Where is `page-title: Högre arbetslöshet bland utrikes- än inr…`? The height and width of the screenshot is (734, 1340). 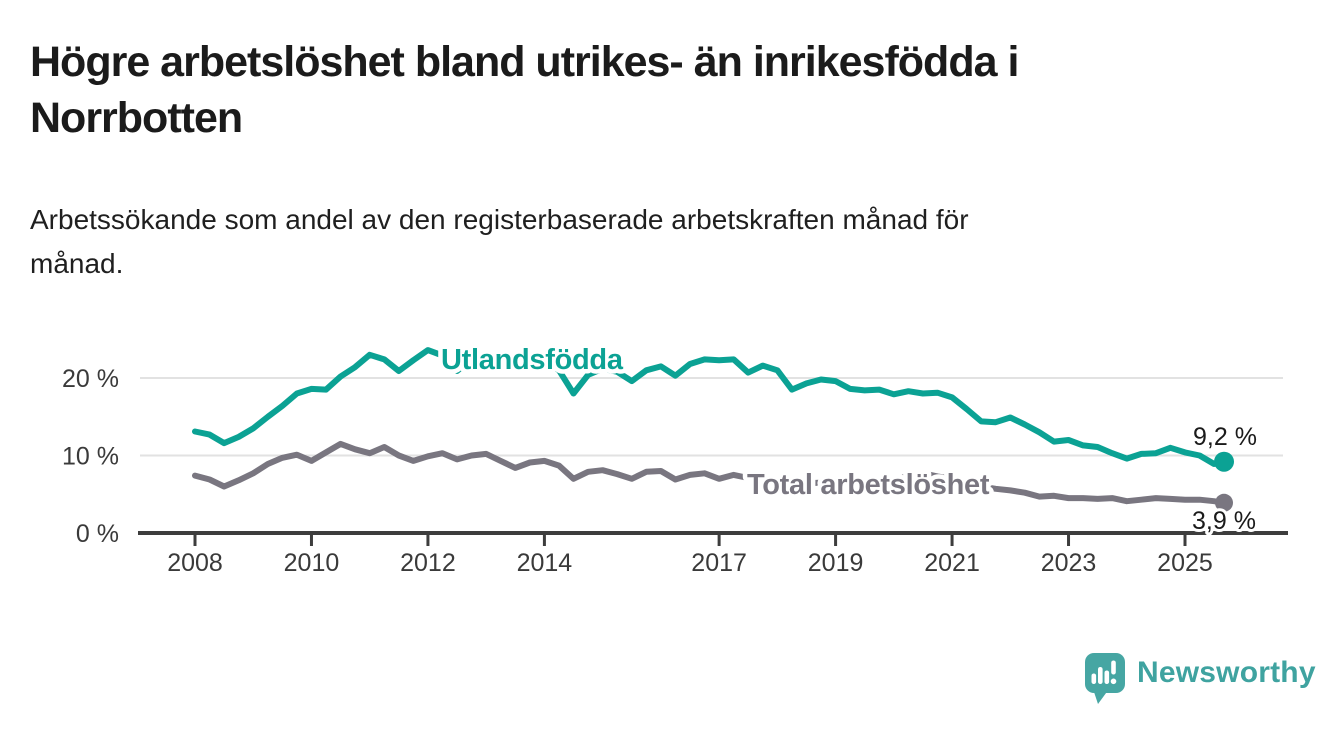 page-title: Högre arbetslöshet bland utrikes- än inr… is located at coordinates (524, 90).